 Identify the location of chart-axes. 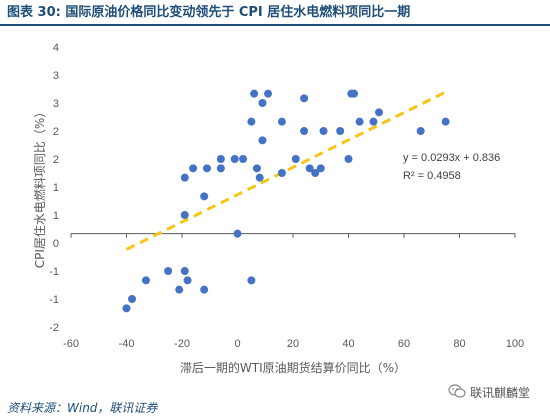
(293, 235).